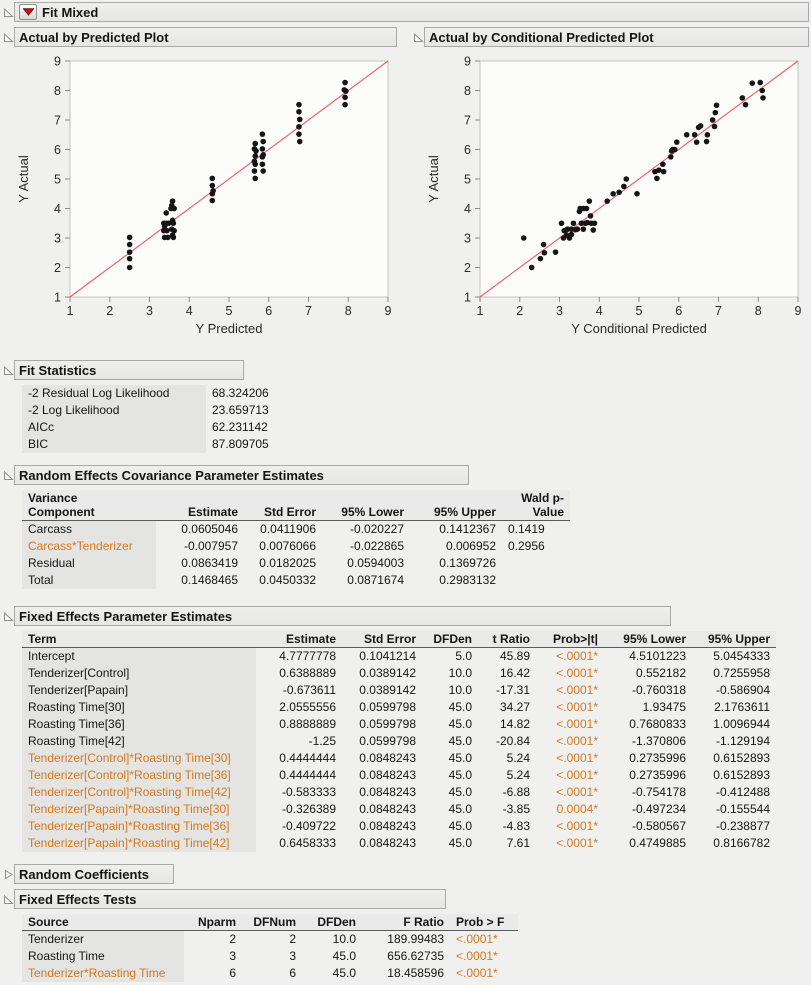  What do you see at coordinates (657, 775) in the screenshot?
I see `value-cell: 0.2735996` at bounding box center [657, 775].